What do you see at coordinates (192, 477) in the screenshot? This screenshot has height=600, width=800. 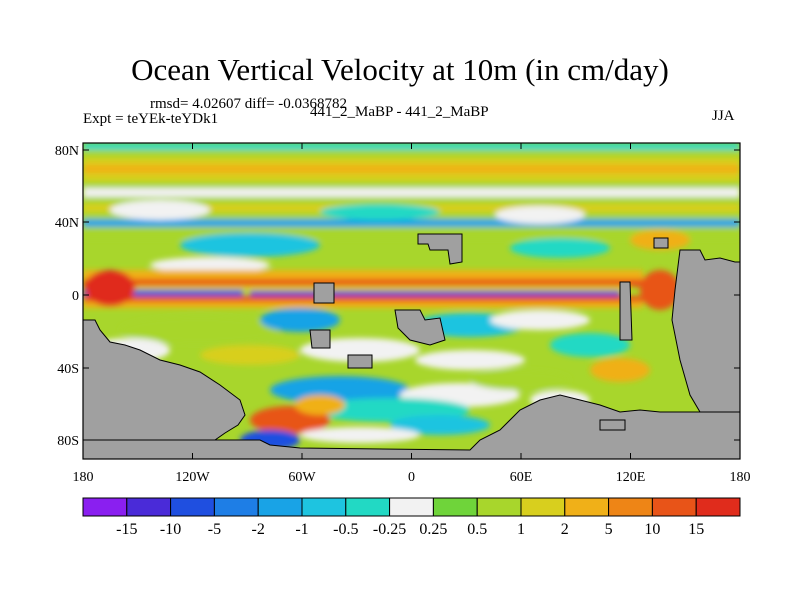 I see `x-tick-label: 120W` at bounding box center [192, 477].